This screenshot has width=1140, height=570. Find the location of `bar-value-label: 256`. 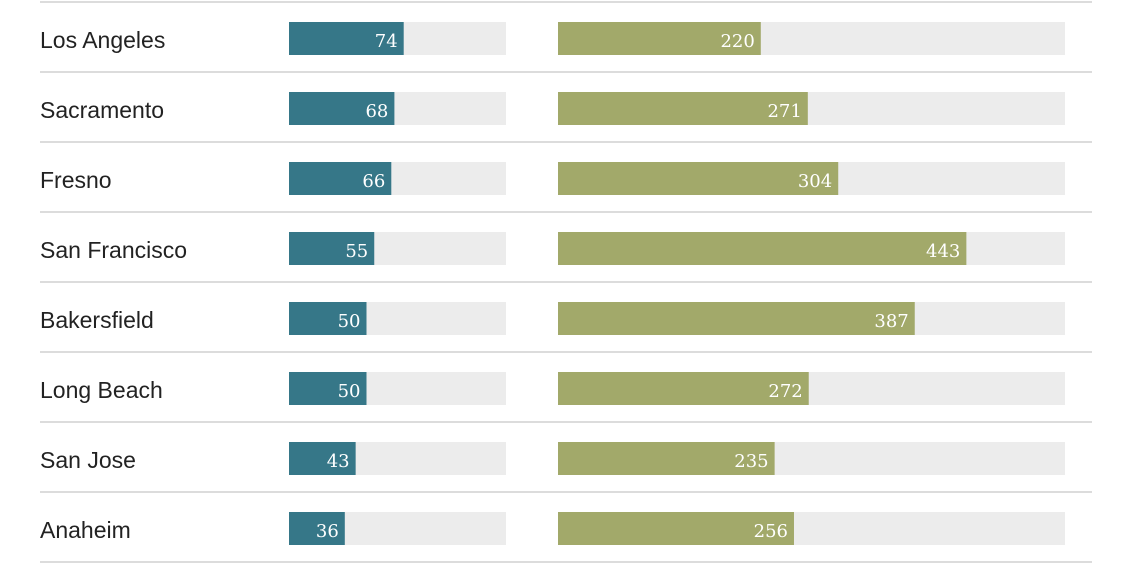

bar-value-label: 256 is located at coordinates (771, 531).